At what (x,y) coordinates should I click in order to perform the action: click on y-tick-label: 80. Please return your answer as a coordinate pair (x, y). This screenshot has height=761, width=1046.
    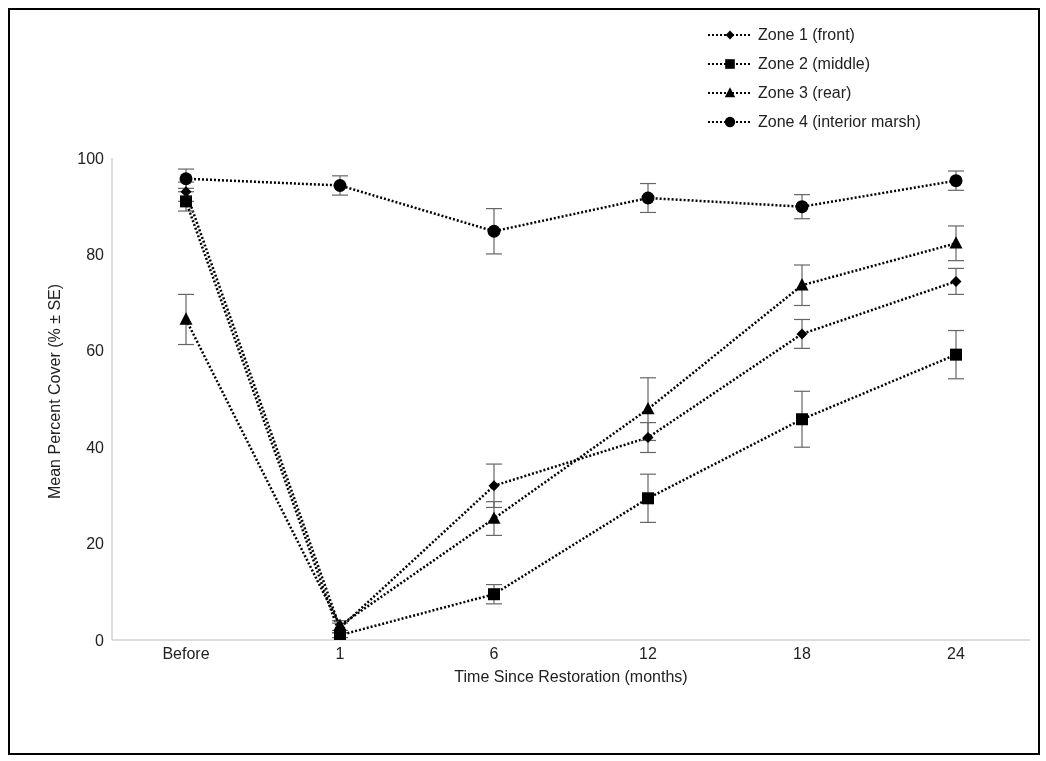
    Looking at the image, I should click on (95, 255).